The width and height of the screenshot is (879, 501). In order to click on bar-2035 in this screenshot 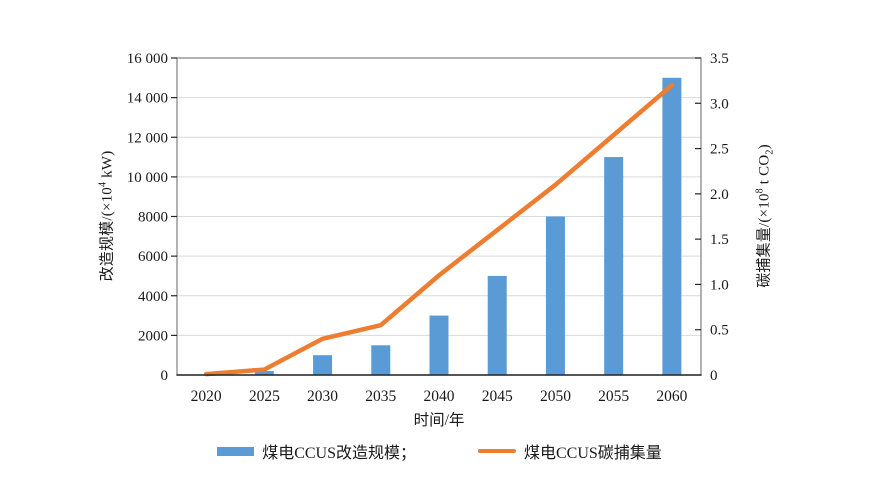, I will do `click(381, 360)`.